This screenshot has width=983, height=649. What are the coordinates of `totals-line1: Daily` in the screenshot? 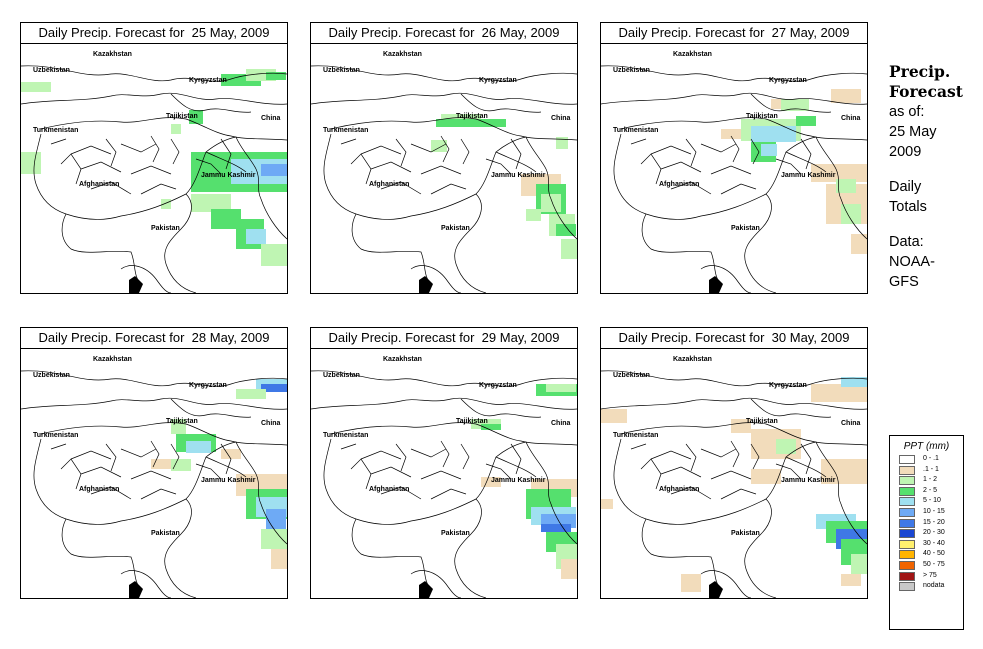 It's located at (905, 187).